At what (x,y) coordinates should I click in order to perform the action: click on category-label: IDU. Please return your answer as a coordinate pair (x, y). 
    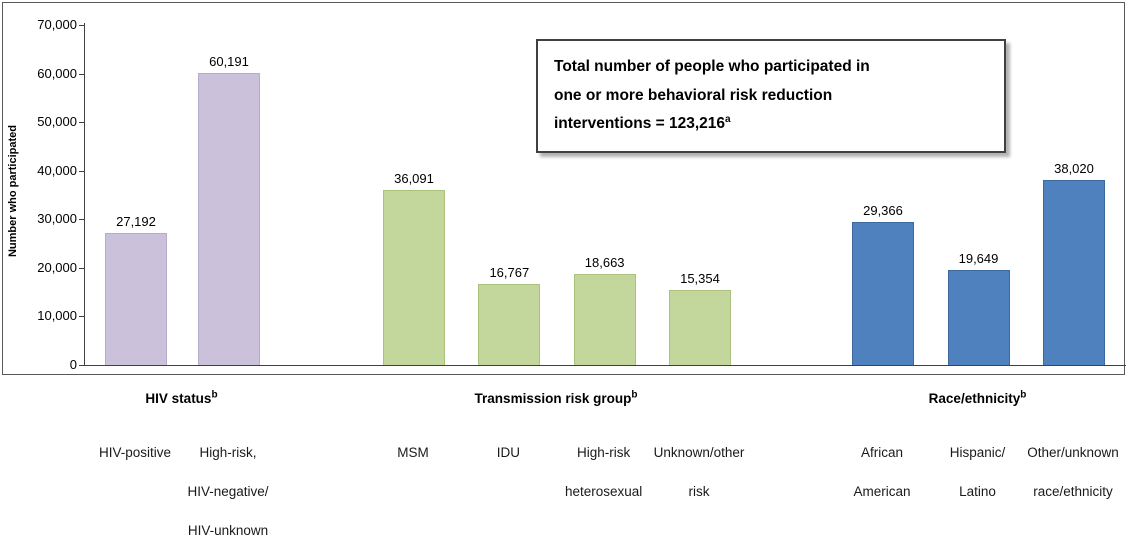
    Looking at the image, I should click on (508, 452).